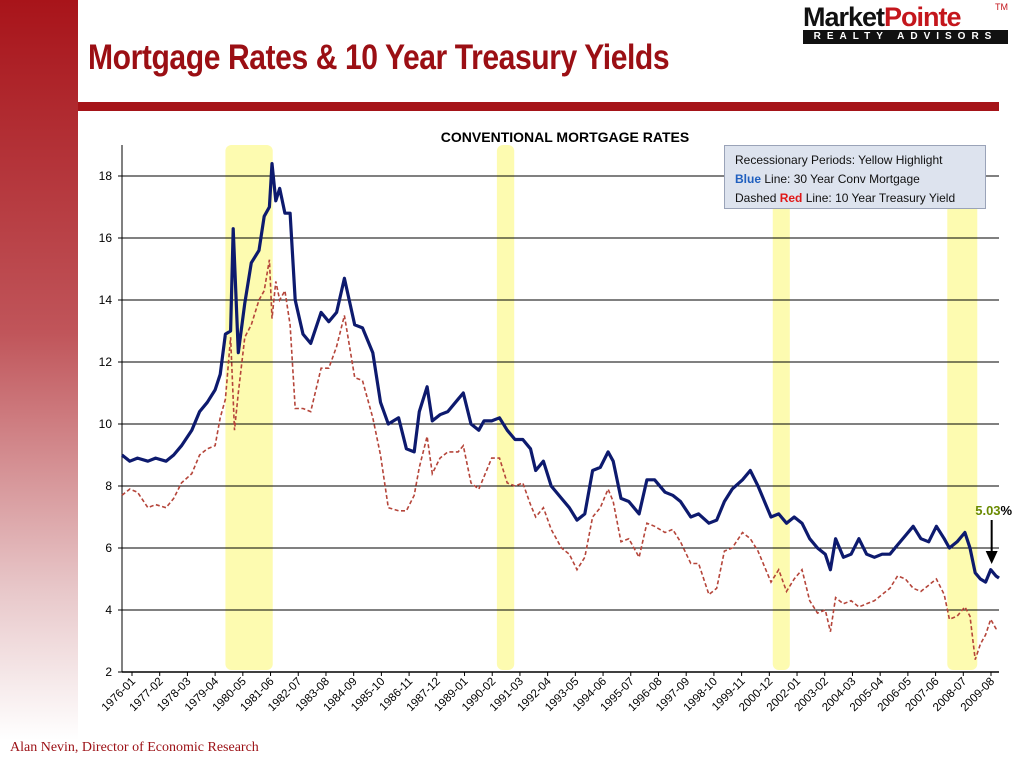  Describe the element at coordinates (791, 198) in the screenshot. I see `legend-red-word: Red` at that location.